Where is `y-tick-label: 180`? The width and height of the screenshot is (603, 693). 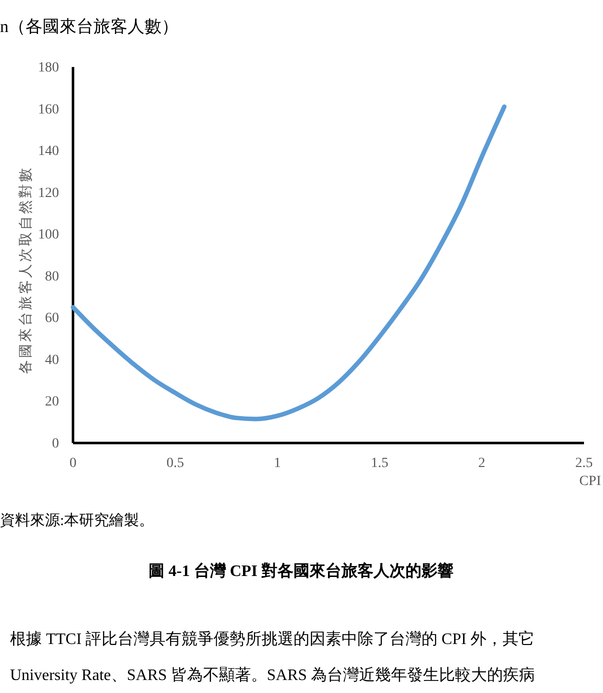
y-tick-label: 180 is located at coordinates (48, 68).